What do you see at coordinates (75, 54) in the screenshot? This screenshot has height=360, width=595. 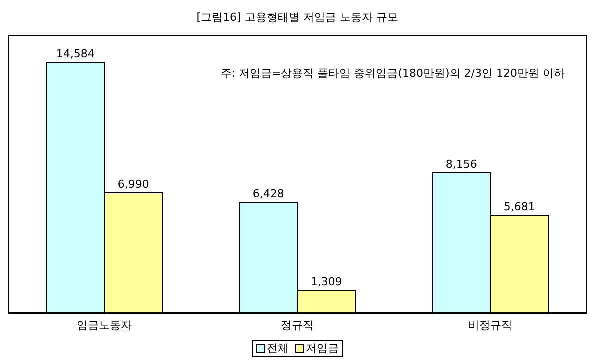 I see `data-label: 14,584` at bounding box center [75, 54].